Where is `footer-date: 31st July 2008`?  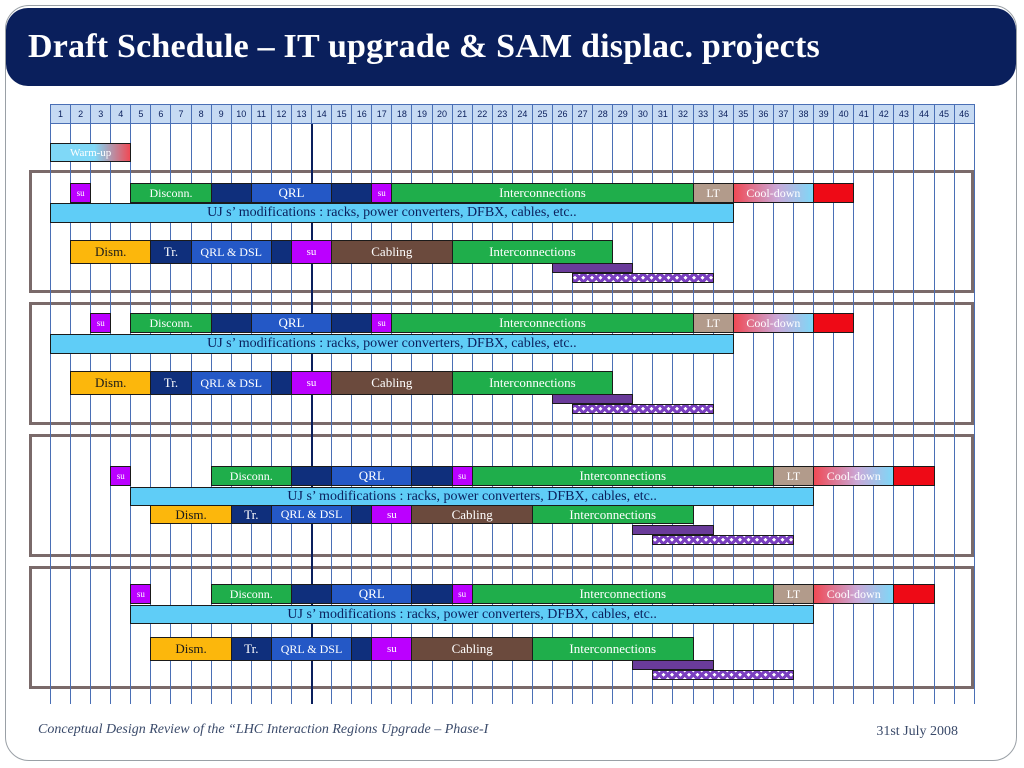 footer-date: 31st July 2008 is located at coordinates (917, 731).